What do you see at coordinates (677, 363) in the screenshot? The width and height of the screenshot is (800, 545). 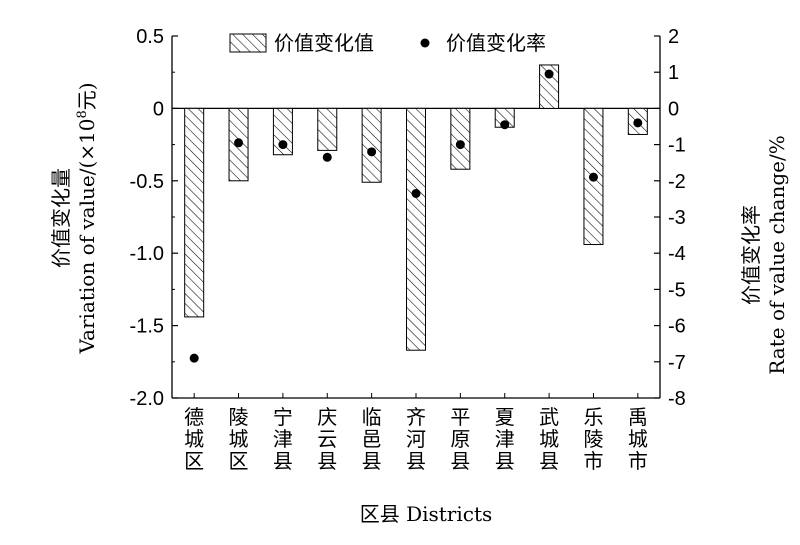 I see `right-tick-label: -7` at bounding box center [677, 363].